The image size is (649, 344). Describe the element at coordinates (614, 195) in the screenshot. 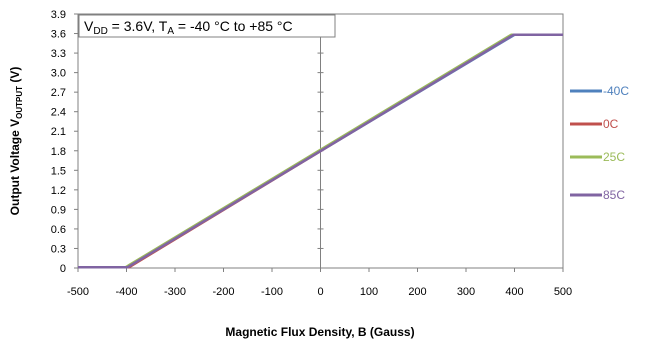

I see `legend-label-85C: 85C` at that location.